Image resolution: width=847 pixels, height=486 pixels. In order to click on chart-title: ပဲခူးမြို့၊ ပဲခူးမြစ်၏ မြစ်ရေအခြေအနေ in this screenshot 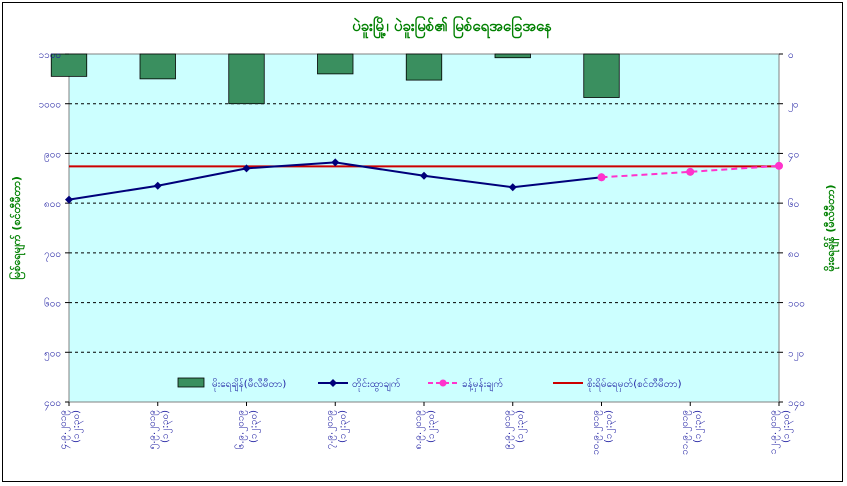, I will do `click(452, 27)`.